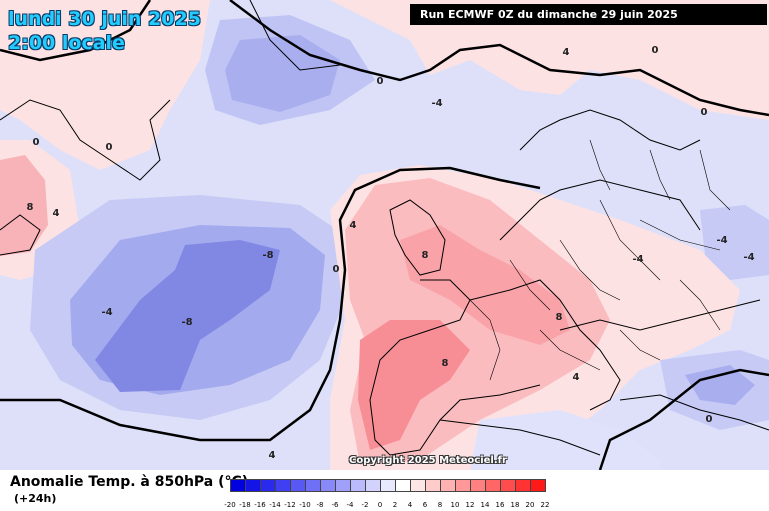 This screenshot has width=769, height=511. Describe the element at coordinates (129, 482) in the screenshot. I see `legend-title: Anomalie Temp. à 850hPa (°C)` at that location.